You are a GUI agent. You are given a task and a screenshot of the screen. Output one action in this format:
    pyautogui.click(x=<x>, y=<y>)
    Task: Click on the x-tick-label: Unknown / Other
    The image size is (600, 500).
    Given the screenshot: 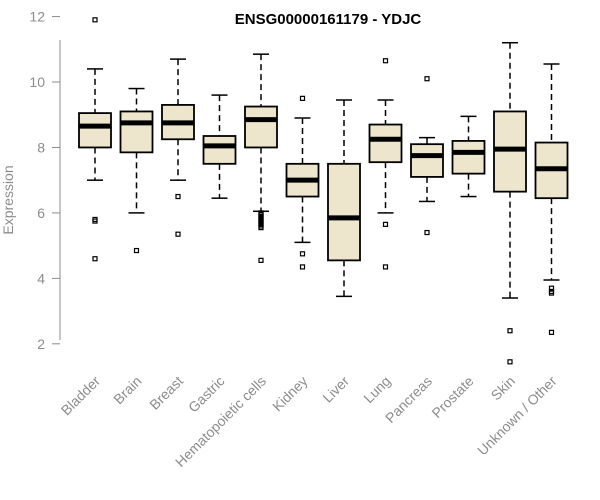 What is the action you would take?
    pyautogui.click(x=517, y=416)
    